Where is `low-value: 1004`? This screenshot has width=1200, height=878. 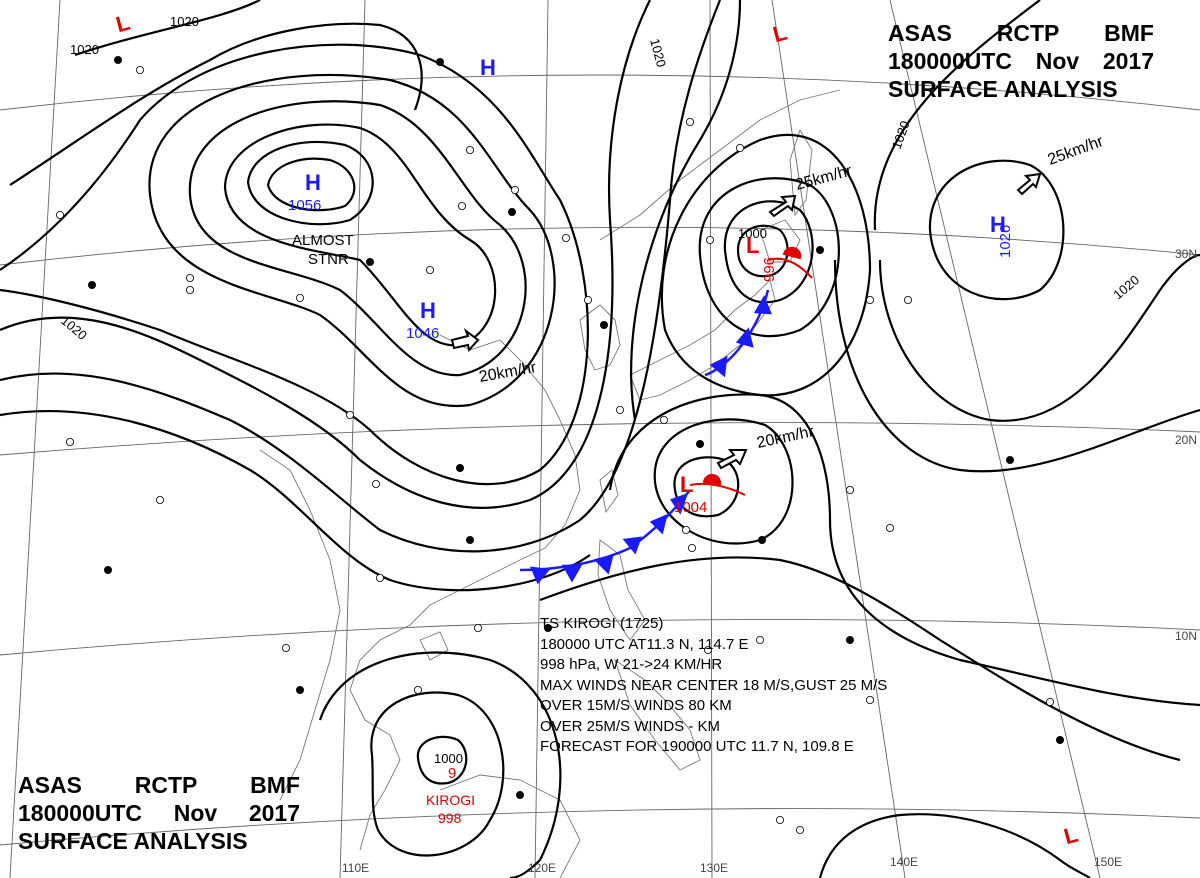 low-value: 1004 is located at coordinates (690, 507).